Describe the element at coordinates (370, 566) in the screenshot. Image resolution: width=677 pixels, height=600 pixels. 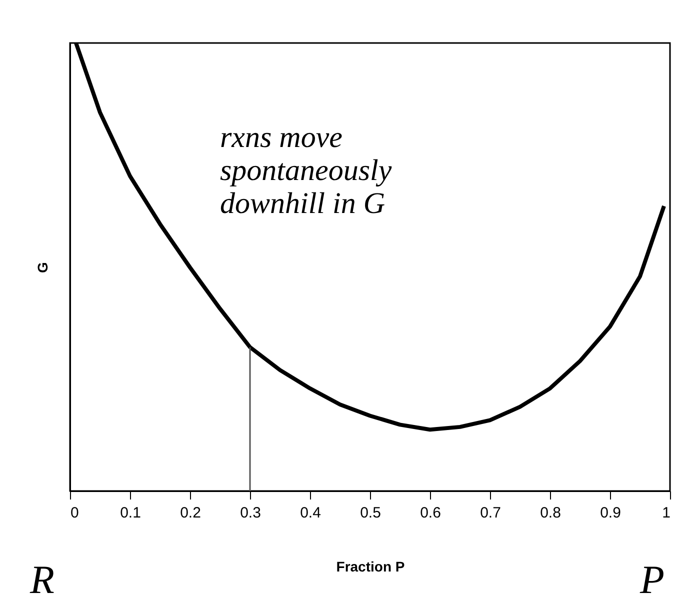
I see `x-axis-title: Fraction P` at that location.